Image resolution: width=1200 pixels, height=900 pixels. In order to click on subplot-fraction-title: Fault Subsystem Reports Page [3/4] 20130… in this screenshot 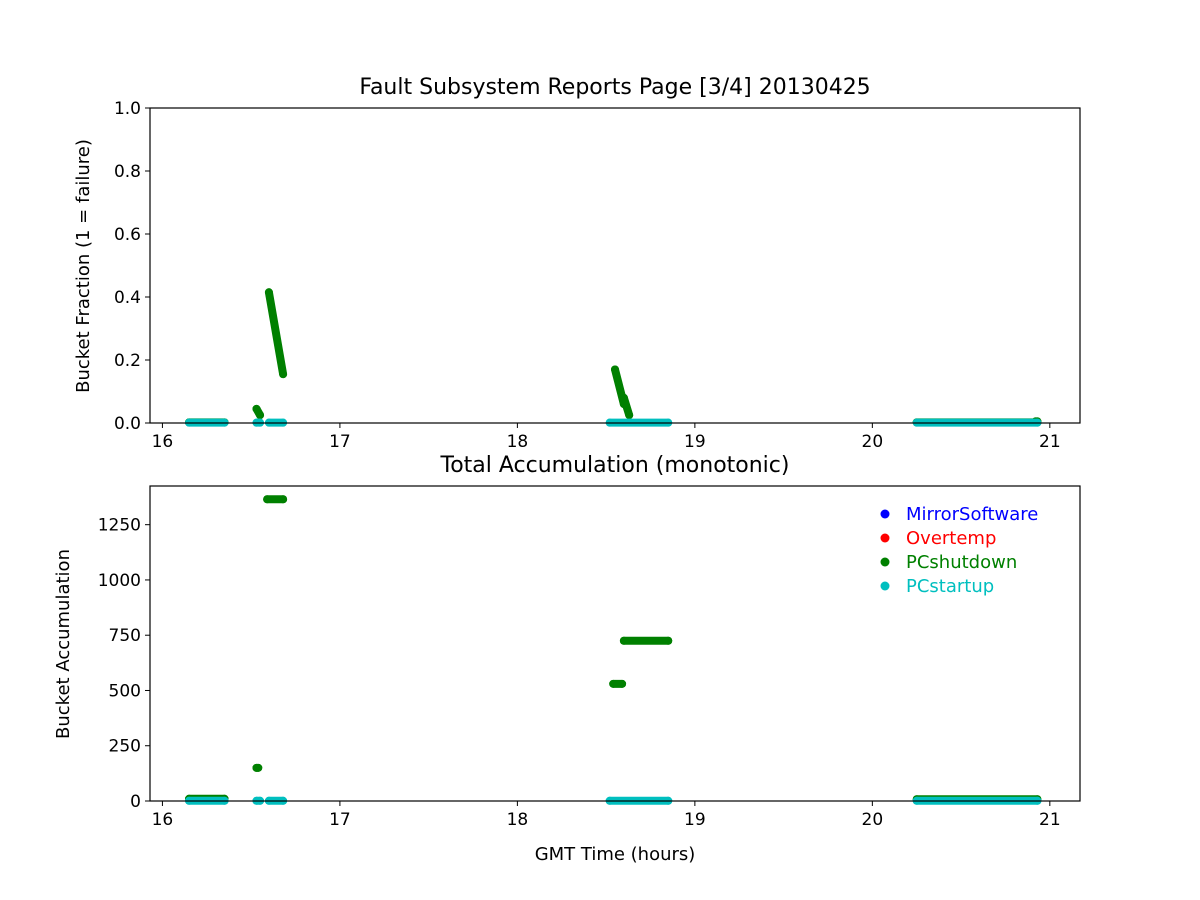, I will do `click(614, 87)`.